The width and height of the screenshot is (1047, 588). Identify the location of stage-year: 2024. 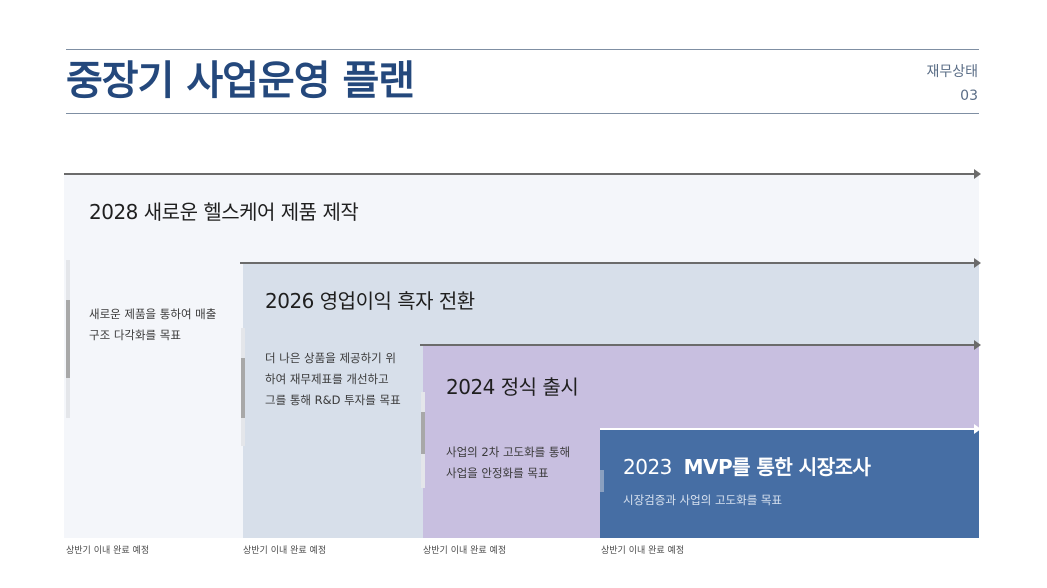
(470, 387).